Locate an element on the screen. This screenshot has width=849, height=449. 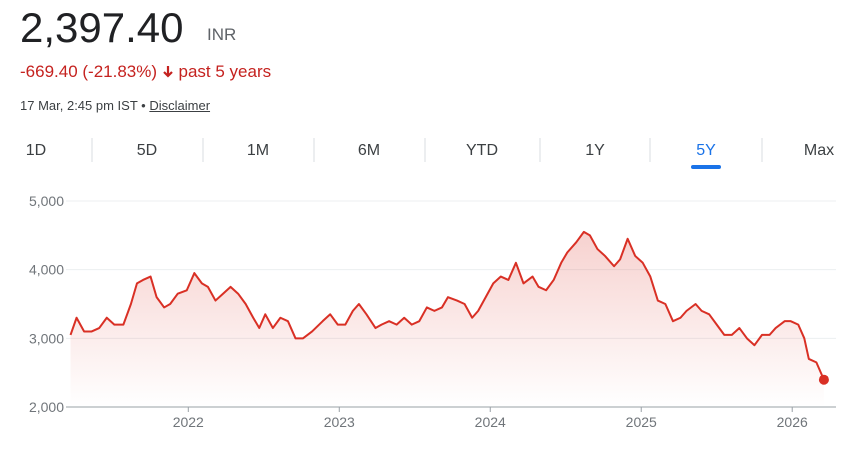
tab: 5Y is located at coordinates (706, 150).